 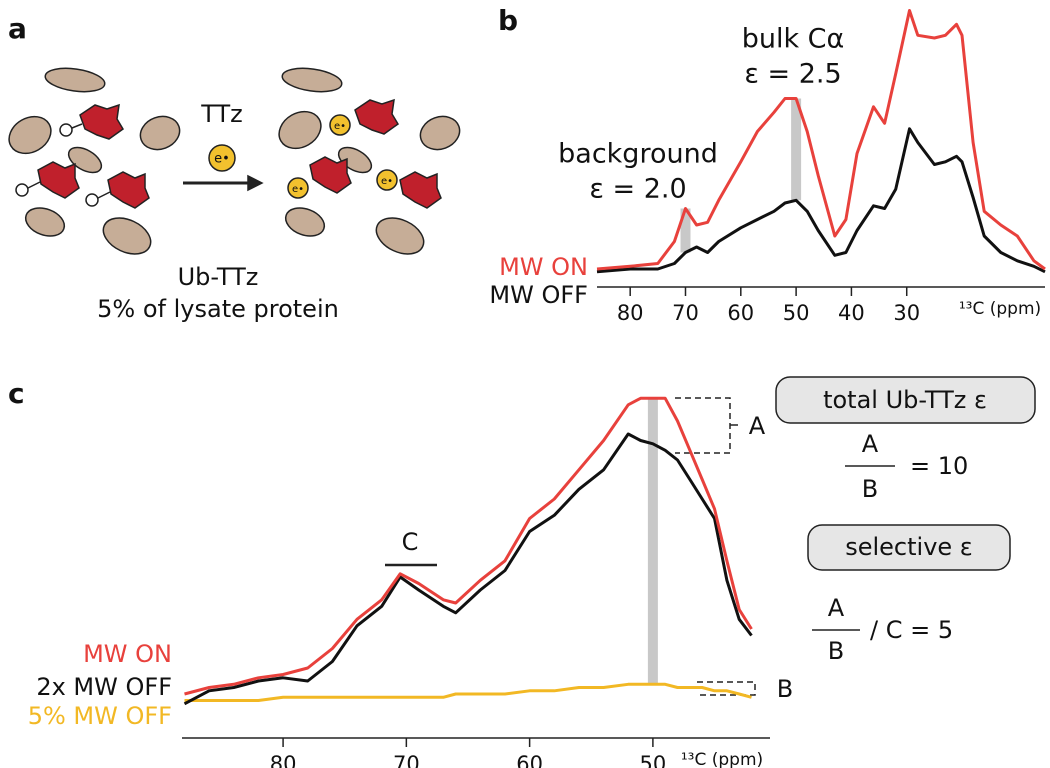 I want to click on panel-label: c, so click(x=16, y=393).